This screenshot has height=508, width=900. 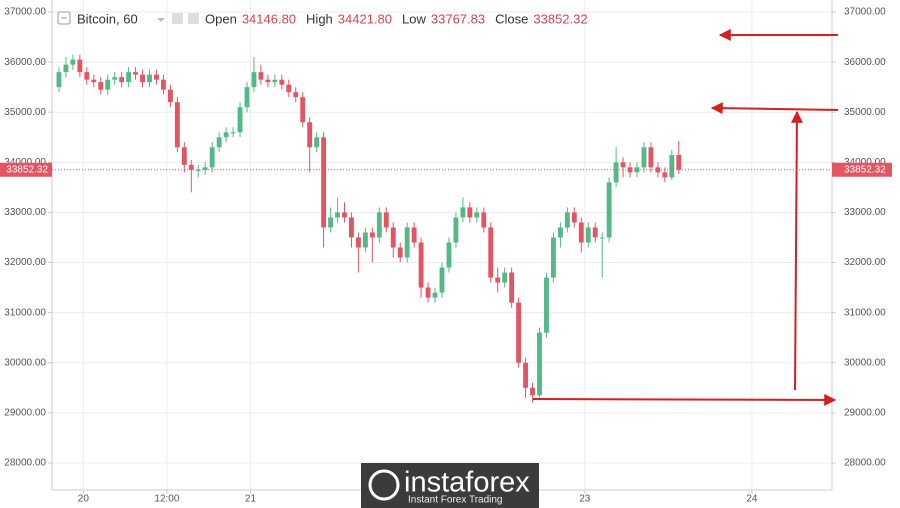 What do you see at coordinates (414, 18) in the screenshot?
I see `field-label: Low` at bounding box center [414, 18].